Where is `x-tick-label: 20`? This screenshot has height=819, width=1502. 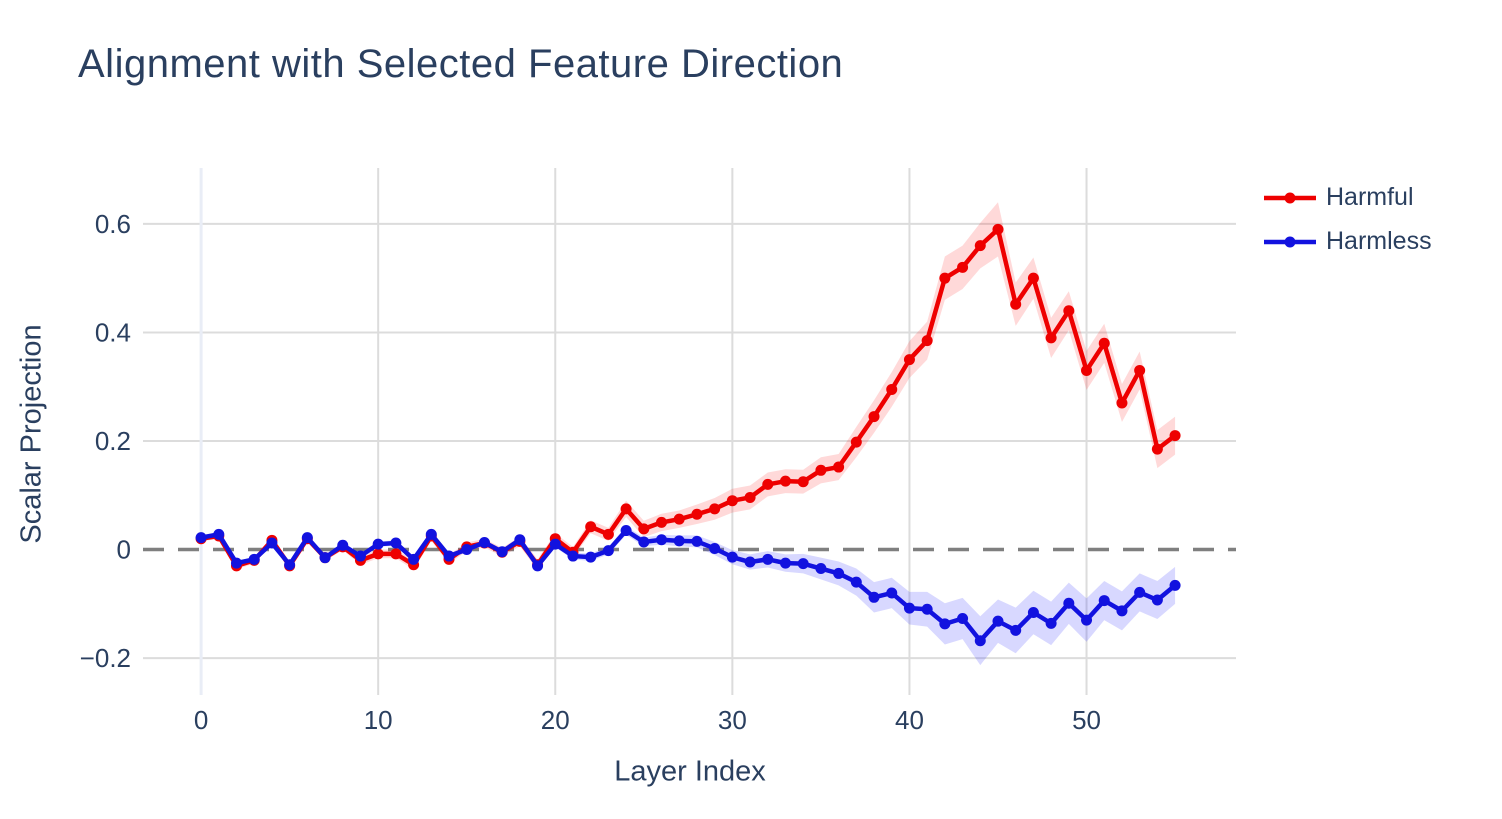 x-tick-label: 20 is located at coordinates (555, 720).